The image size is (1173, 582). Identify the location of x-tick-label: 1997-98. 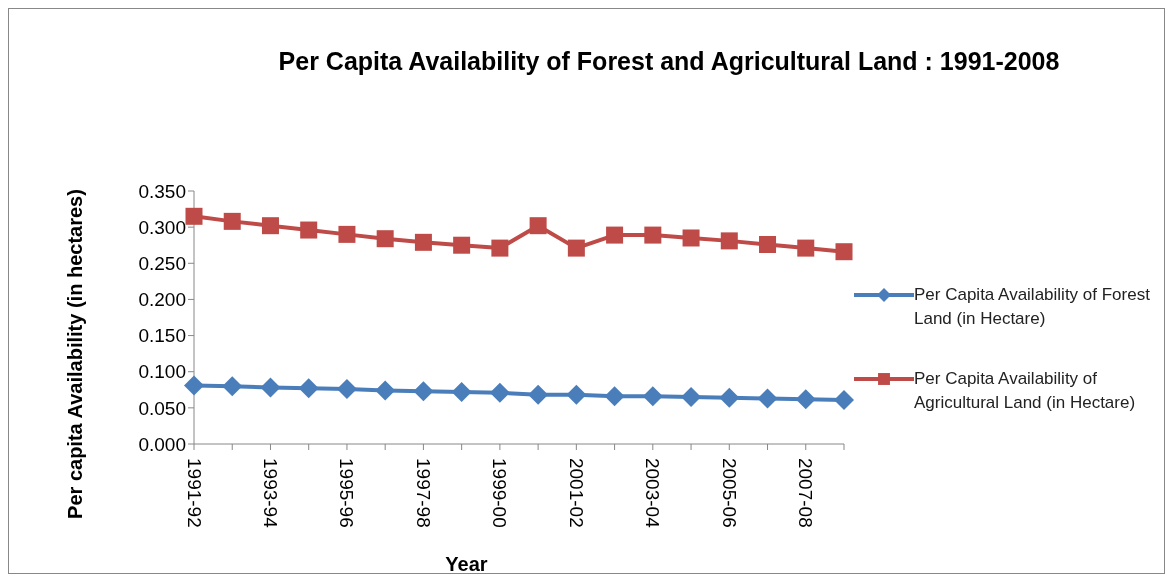
(423, 493).